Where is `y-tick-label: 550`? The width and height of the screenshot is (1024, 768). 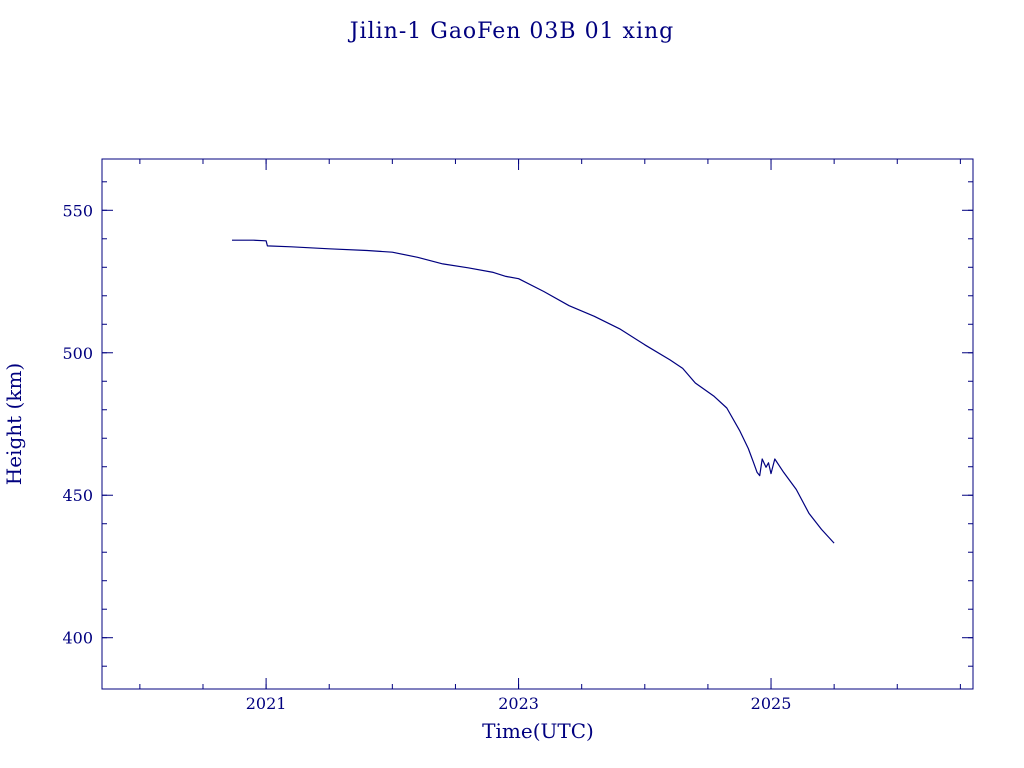
y-tick-label: 550 is located at coordinates (77, 210).